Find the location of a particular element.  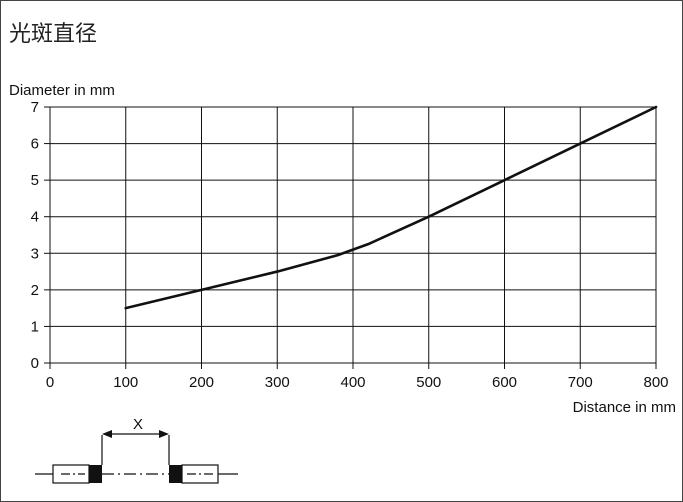

y-tick-label-5: 5 is located at coordinates (35, 180).